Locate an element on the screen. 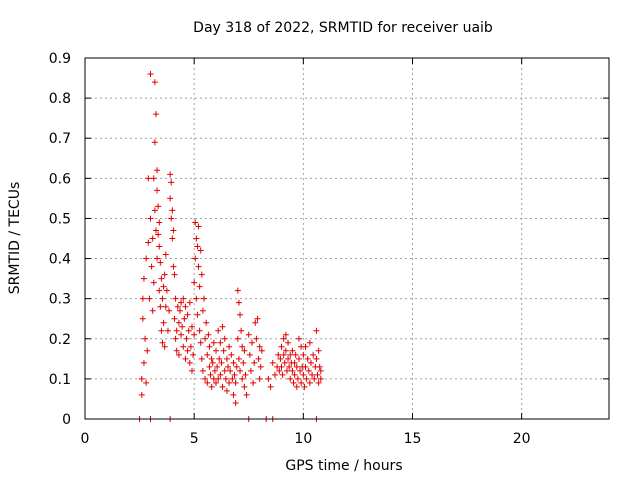 Image resolution: width=640 pixels, height=480 pixels. y-tick-label: 0.2 is located at coordinates (60, 340).